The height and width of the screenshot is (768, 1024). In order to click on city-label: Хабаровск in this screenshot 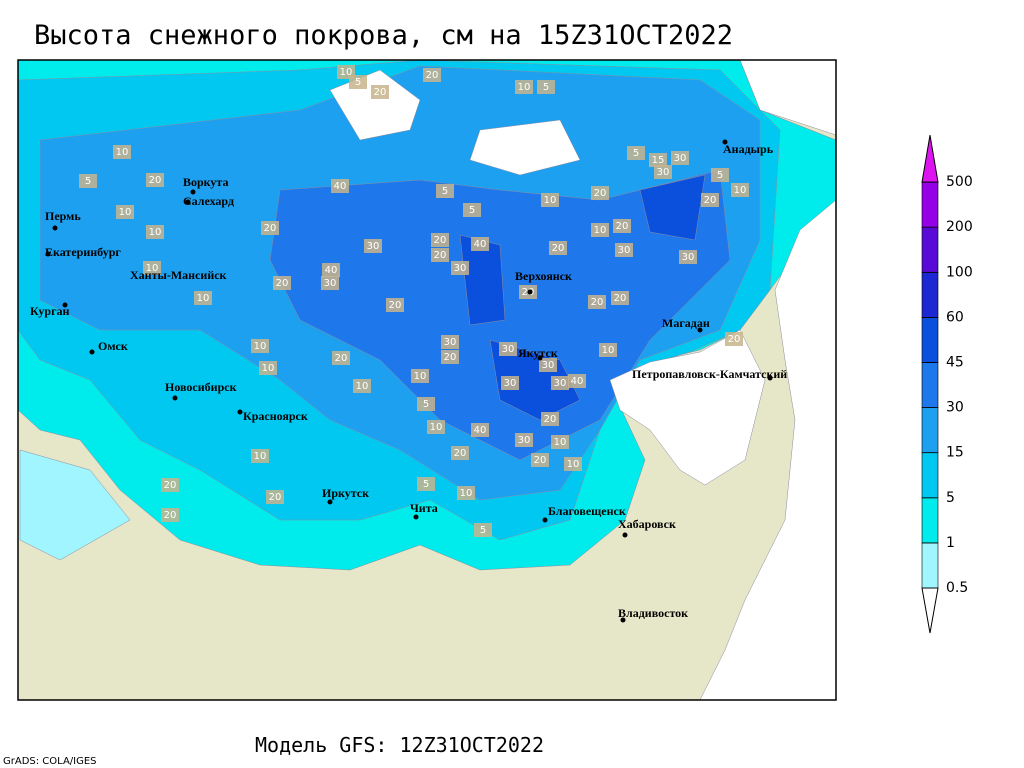, I will do `click(647, 524)`.